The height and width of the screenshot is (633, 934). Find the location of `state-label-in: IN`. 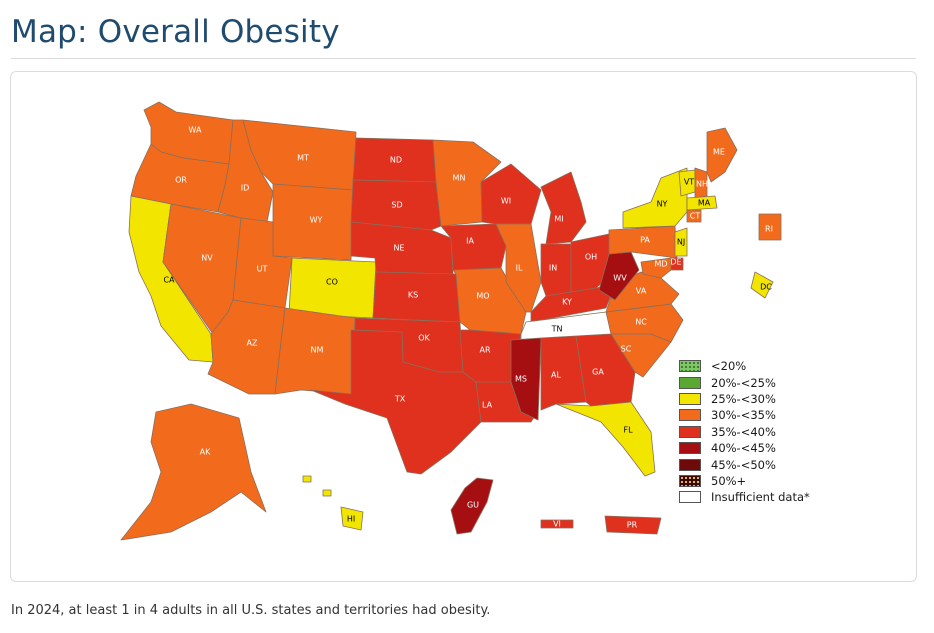

state-label-in: IN is located at coordinates (553, 268).